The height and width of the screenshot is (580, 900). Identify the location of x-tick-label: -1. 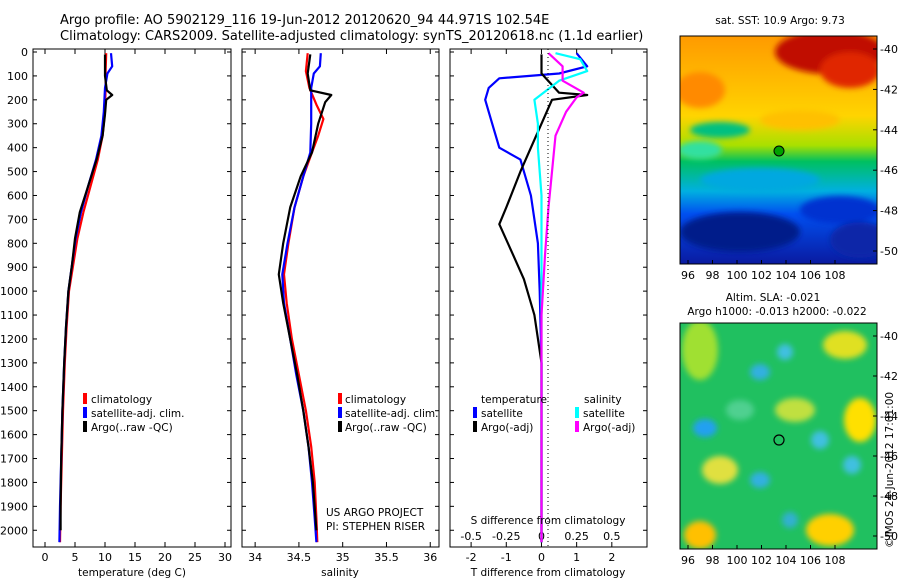
(506, 557).